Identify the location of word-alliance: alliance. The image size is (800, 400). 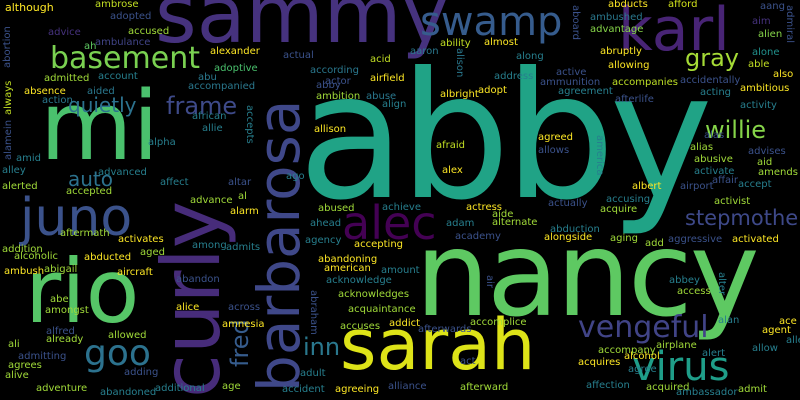
(407, 386).